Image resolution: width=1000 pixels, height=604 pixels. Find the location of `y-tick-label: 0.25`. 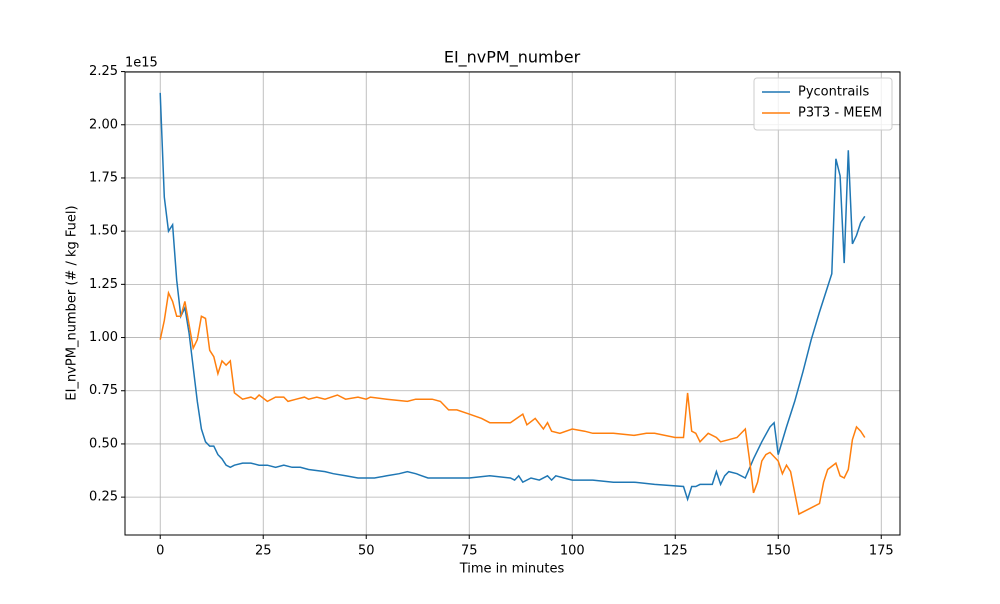

y-tick-label: 0.25 is located at coordinates (103, 497).